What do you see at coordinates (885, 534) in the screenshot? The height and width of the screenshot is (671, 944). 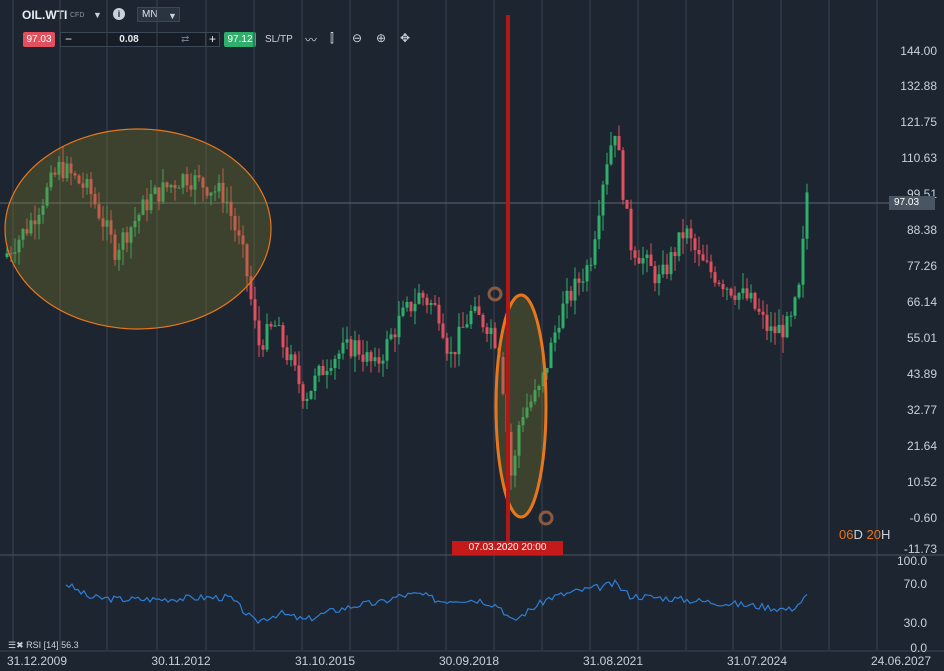 I see `countdown-hours-unit: H` at bounding box center [885, 534].